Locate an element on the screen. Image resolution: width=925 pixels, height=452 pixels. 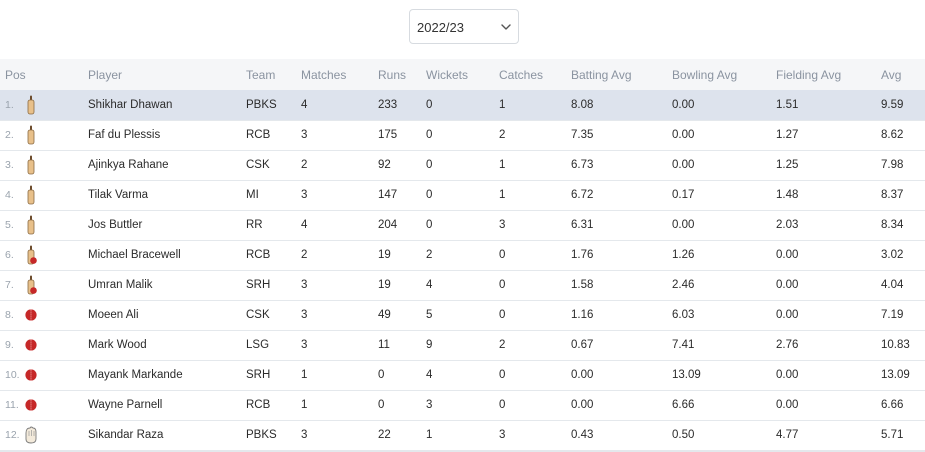
cell-player: Moeen Ali is located at coordinates (113, 315).